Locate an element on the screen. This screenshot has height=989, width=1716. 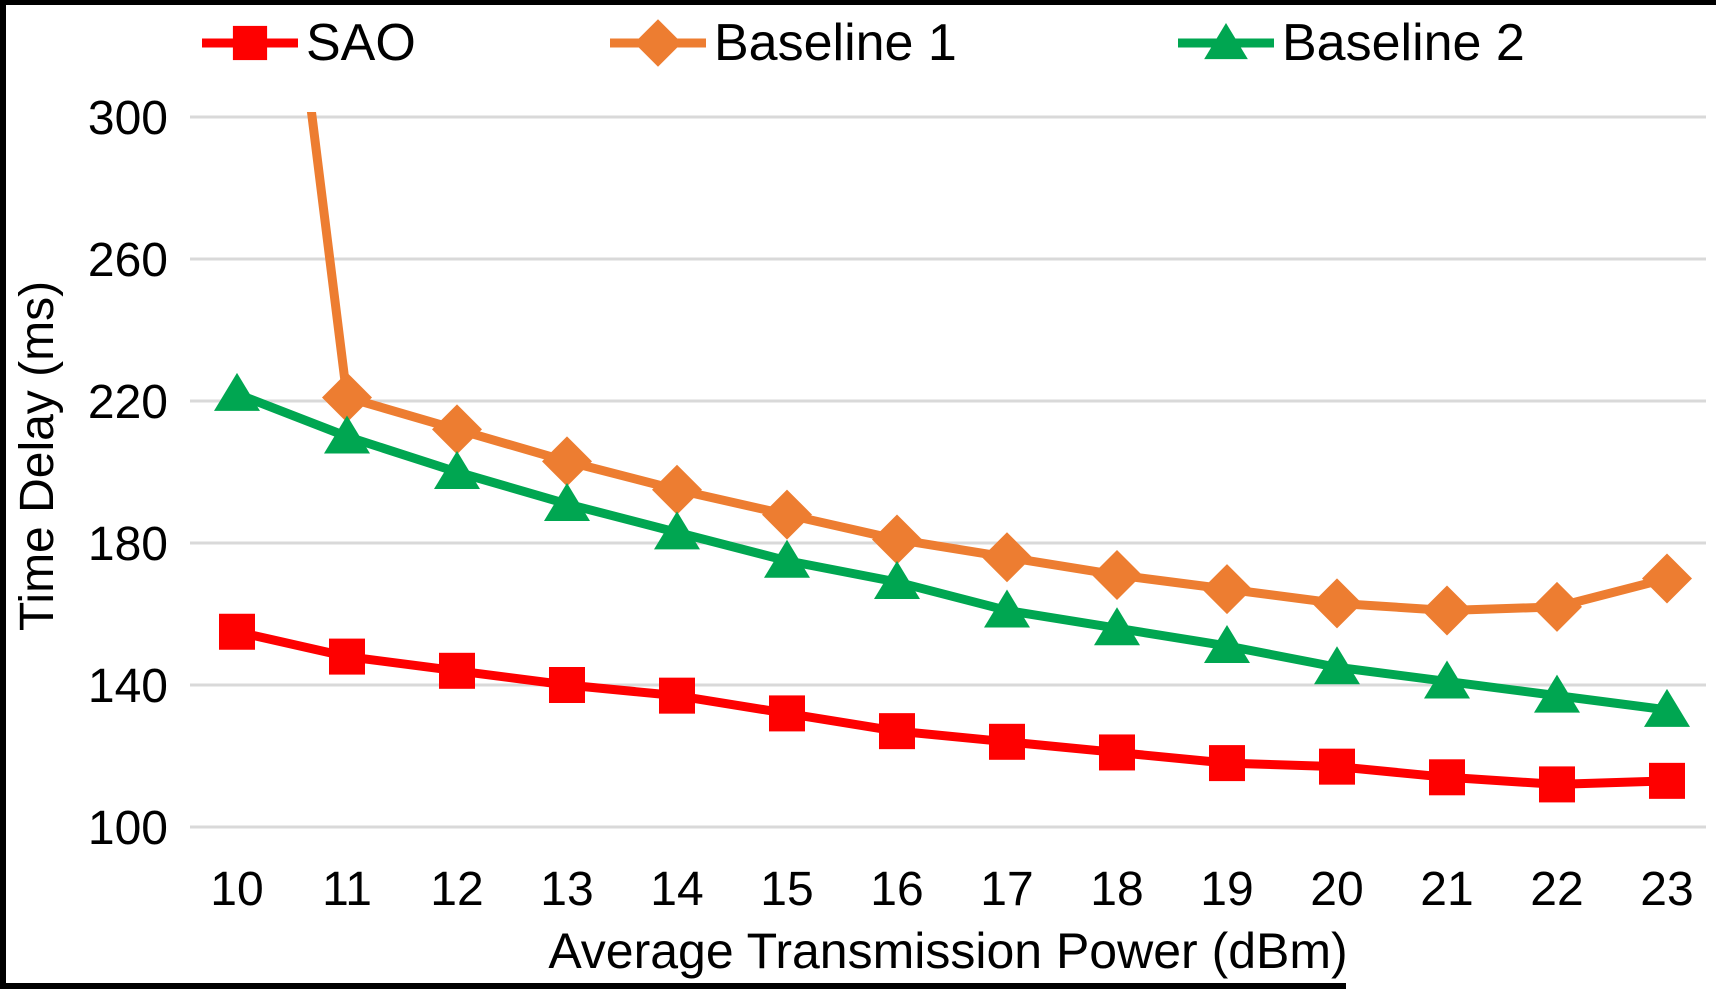
y-tick-label-220: 220 is located at coordinates (128, 402).